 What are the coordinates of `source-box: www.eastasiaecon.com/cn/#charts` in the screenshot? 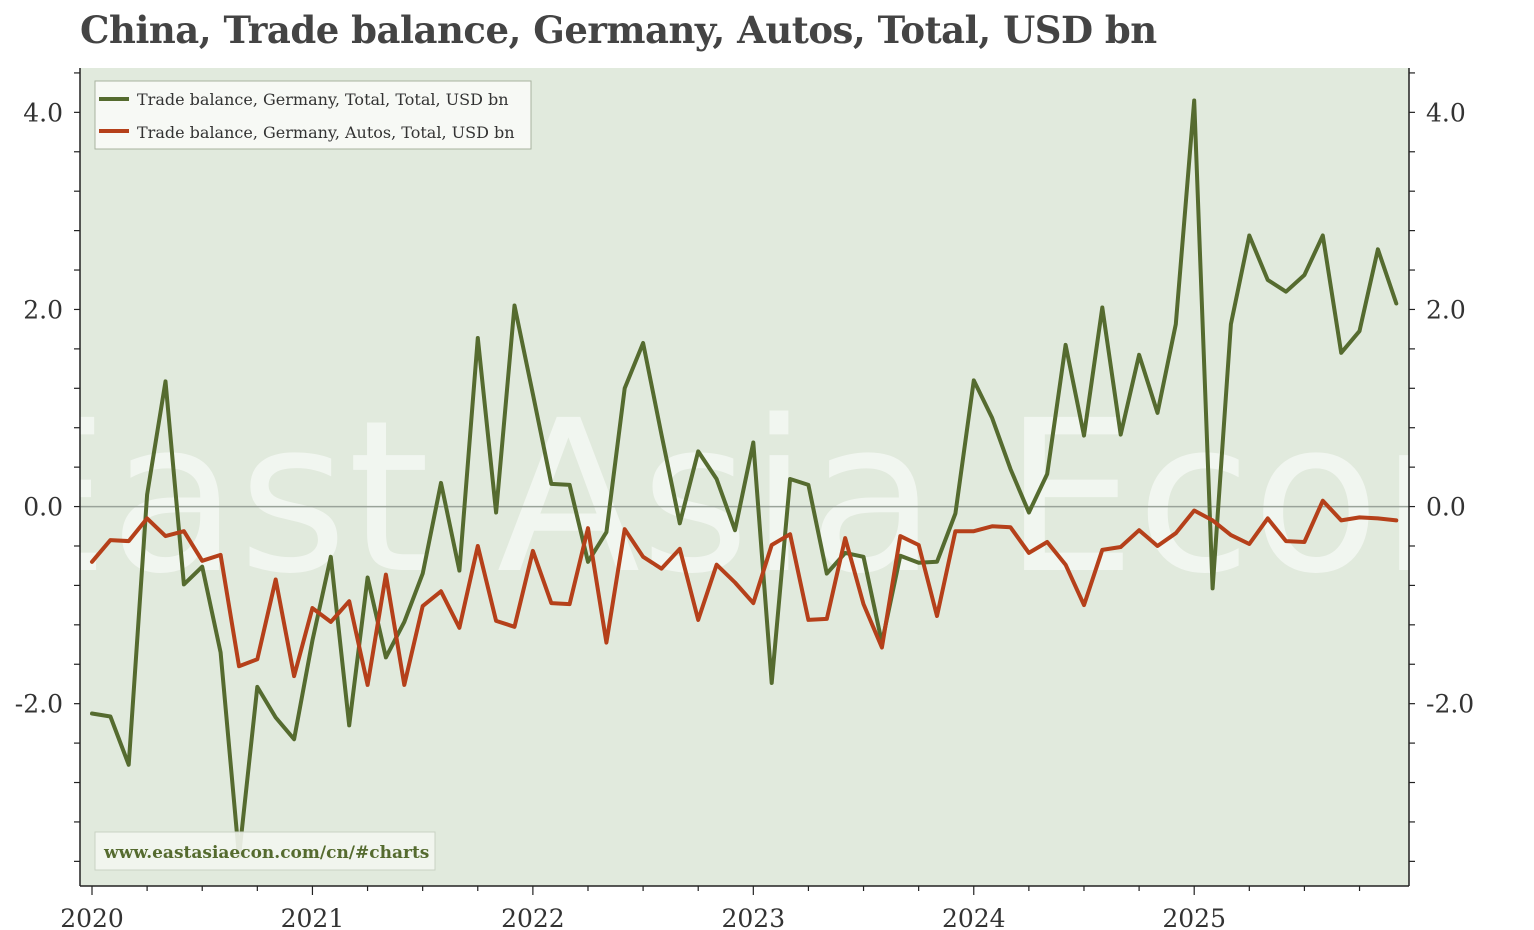 It's located at (265, 851).